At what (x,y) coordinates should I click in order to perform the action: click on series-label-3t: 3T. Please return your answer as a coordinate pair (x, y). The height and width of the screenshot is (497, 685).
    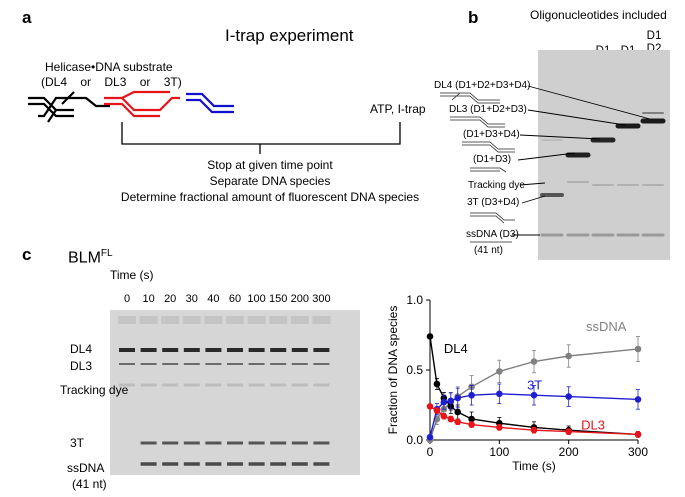
    Looking at the image, I should click on (534, 385).